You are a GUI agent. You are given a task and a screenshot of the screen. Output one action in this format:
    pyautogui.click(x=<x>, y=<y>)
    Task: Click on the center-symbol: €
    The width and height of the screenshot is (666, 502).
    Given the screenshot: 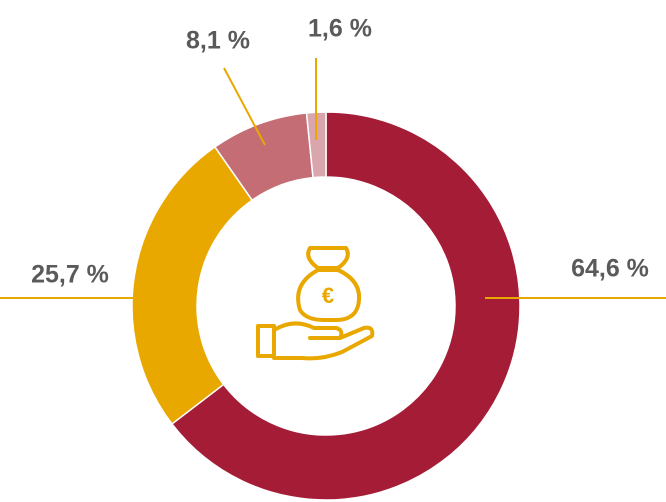 What is the action you would take?
    pyautogui.click(x=328, y=295)
    